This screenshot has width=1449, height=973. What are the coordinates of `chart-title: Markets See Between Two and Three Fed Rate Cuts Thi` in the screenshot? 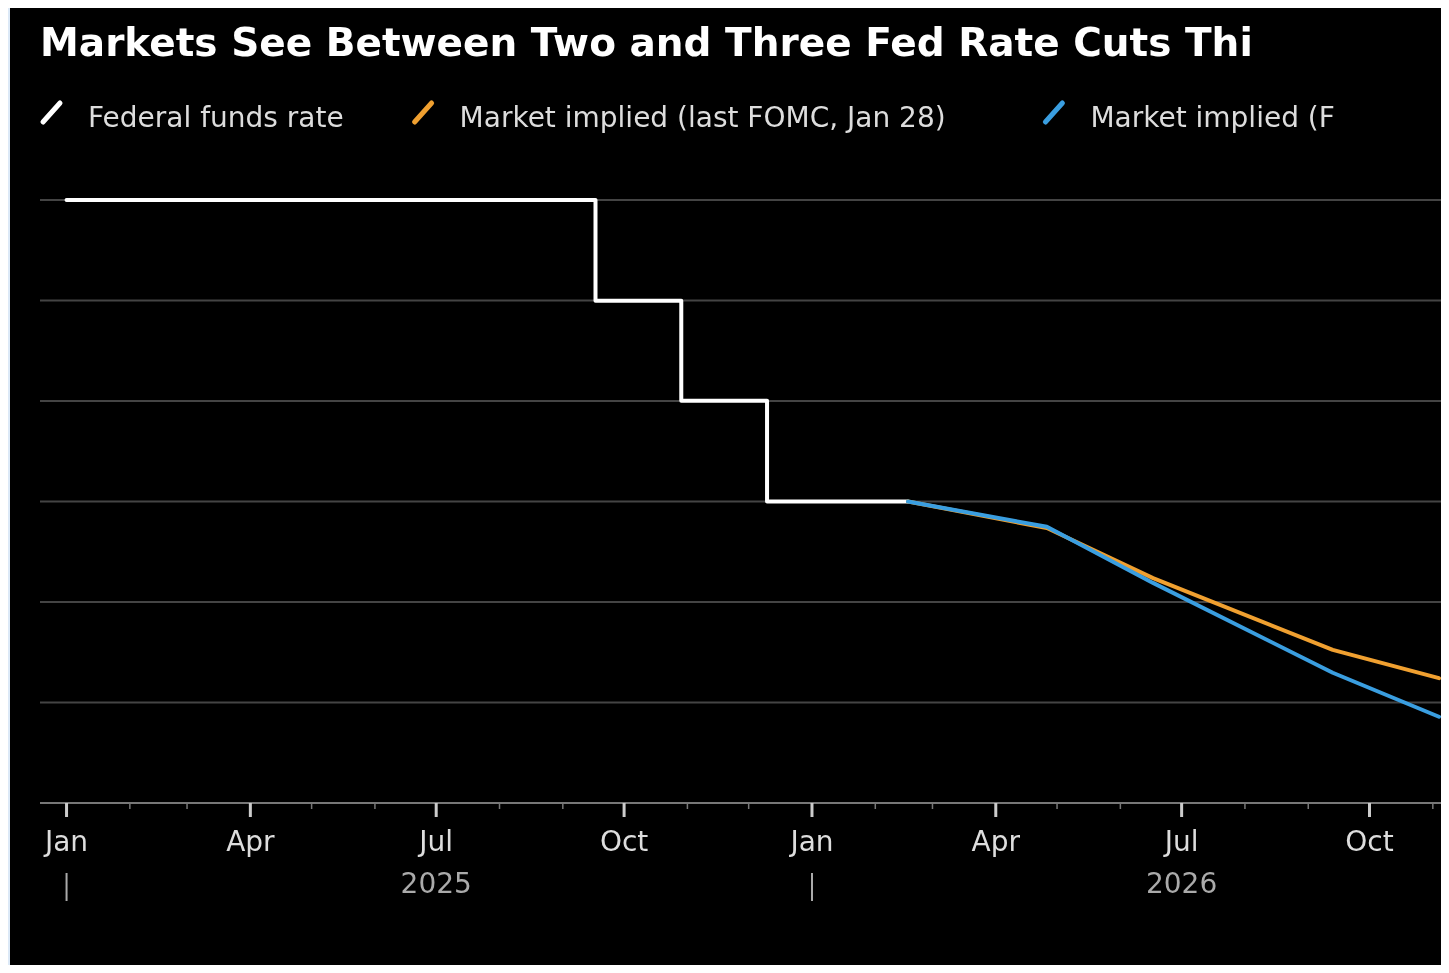 It's located at (646, 42).